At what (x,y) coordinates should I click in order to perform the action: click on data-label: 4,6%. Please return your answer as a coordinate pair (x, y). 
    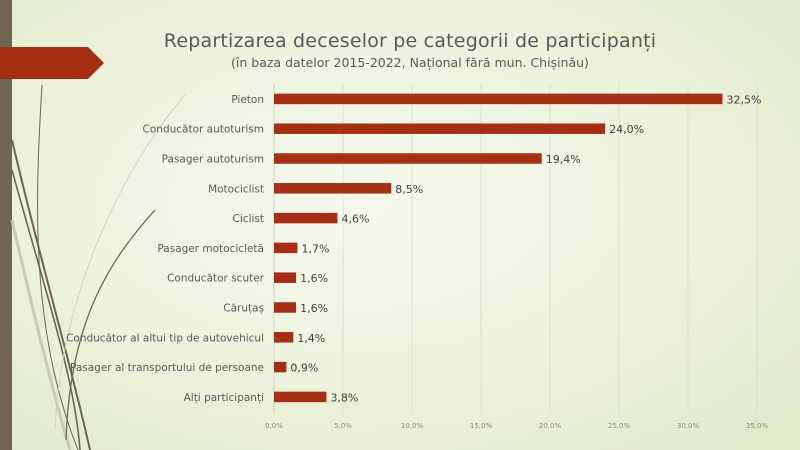
    Looking at the image, I should click on (355, 219).